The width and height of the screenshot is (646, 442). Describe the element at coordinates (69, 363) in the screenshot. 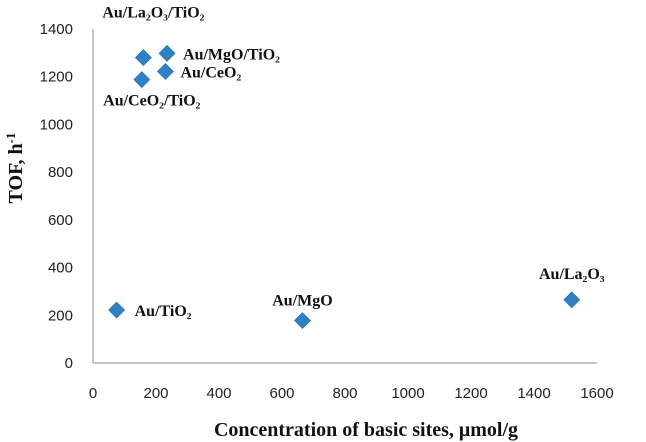

I see `y-tick-label: 0` at that location.